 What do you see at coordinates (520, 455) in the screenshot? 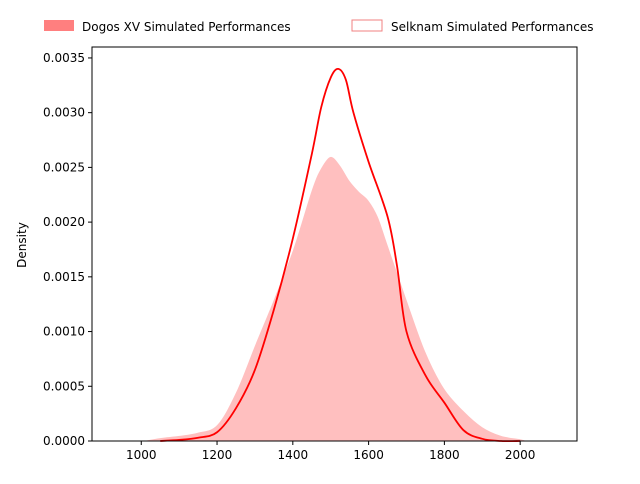
I see `x-tick-label: 2000` at bounding box center [520, 455].